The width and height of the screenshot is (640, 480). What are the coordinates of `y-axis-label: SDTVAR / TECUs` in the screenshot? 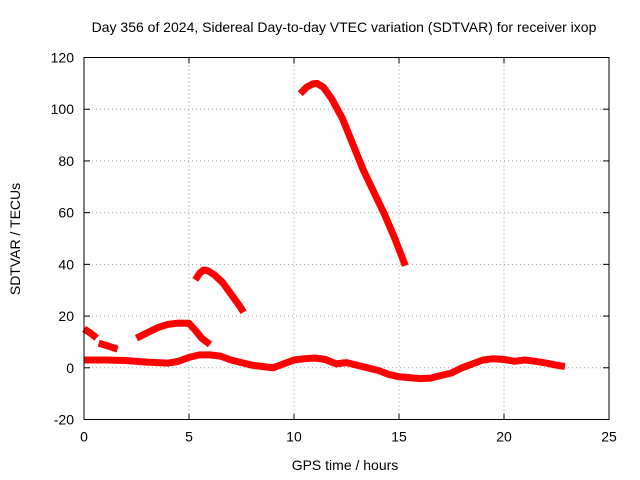 It's located at (15, 239).